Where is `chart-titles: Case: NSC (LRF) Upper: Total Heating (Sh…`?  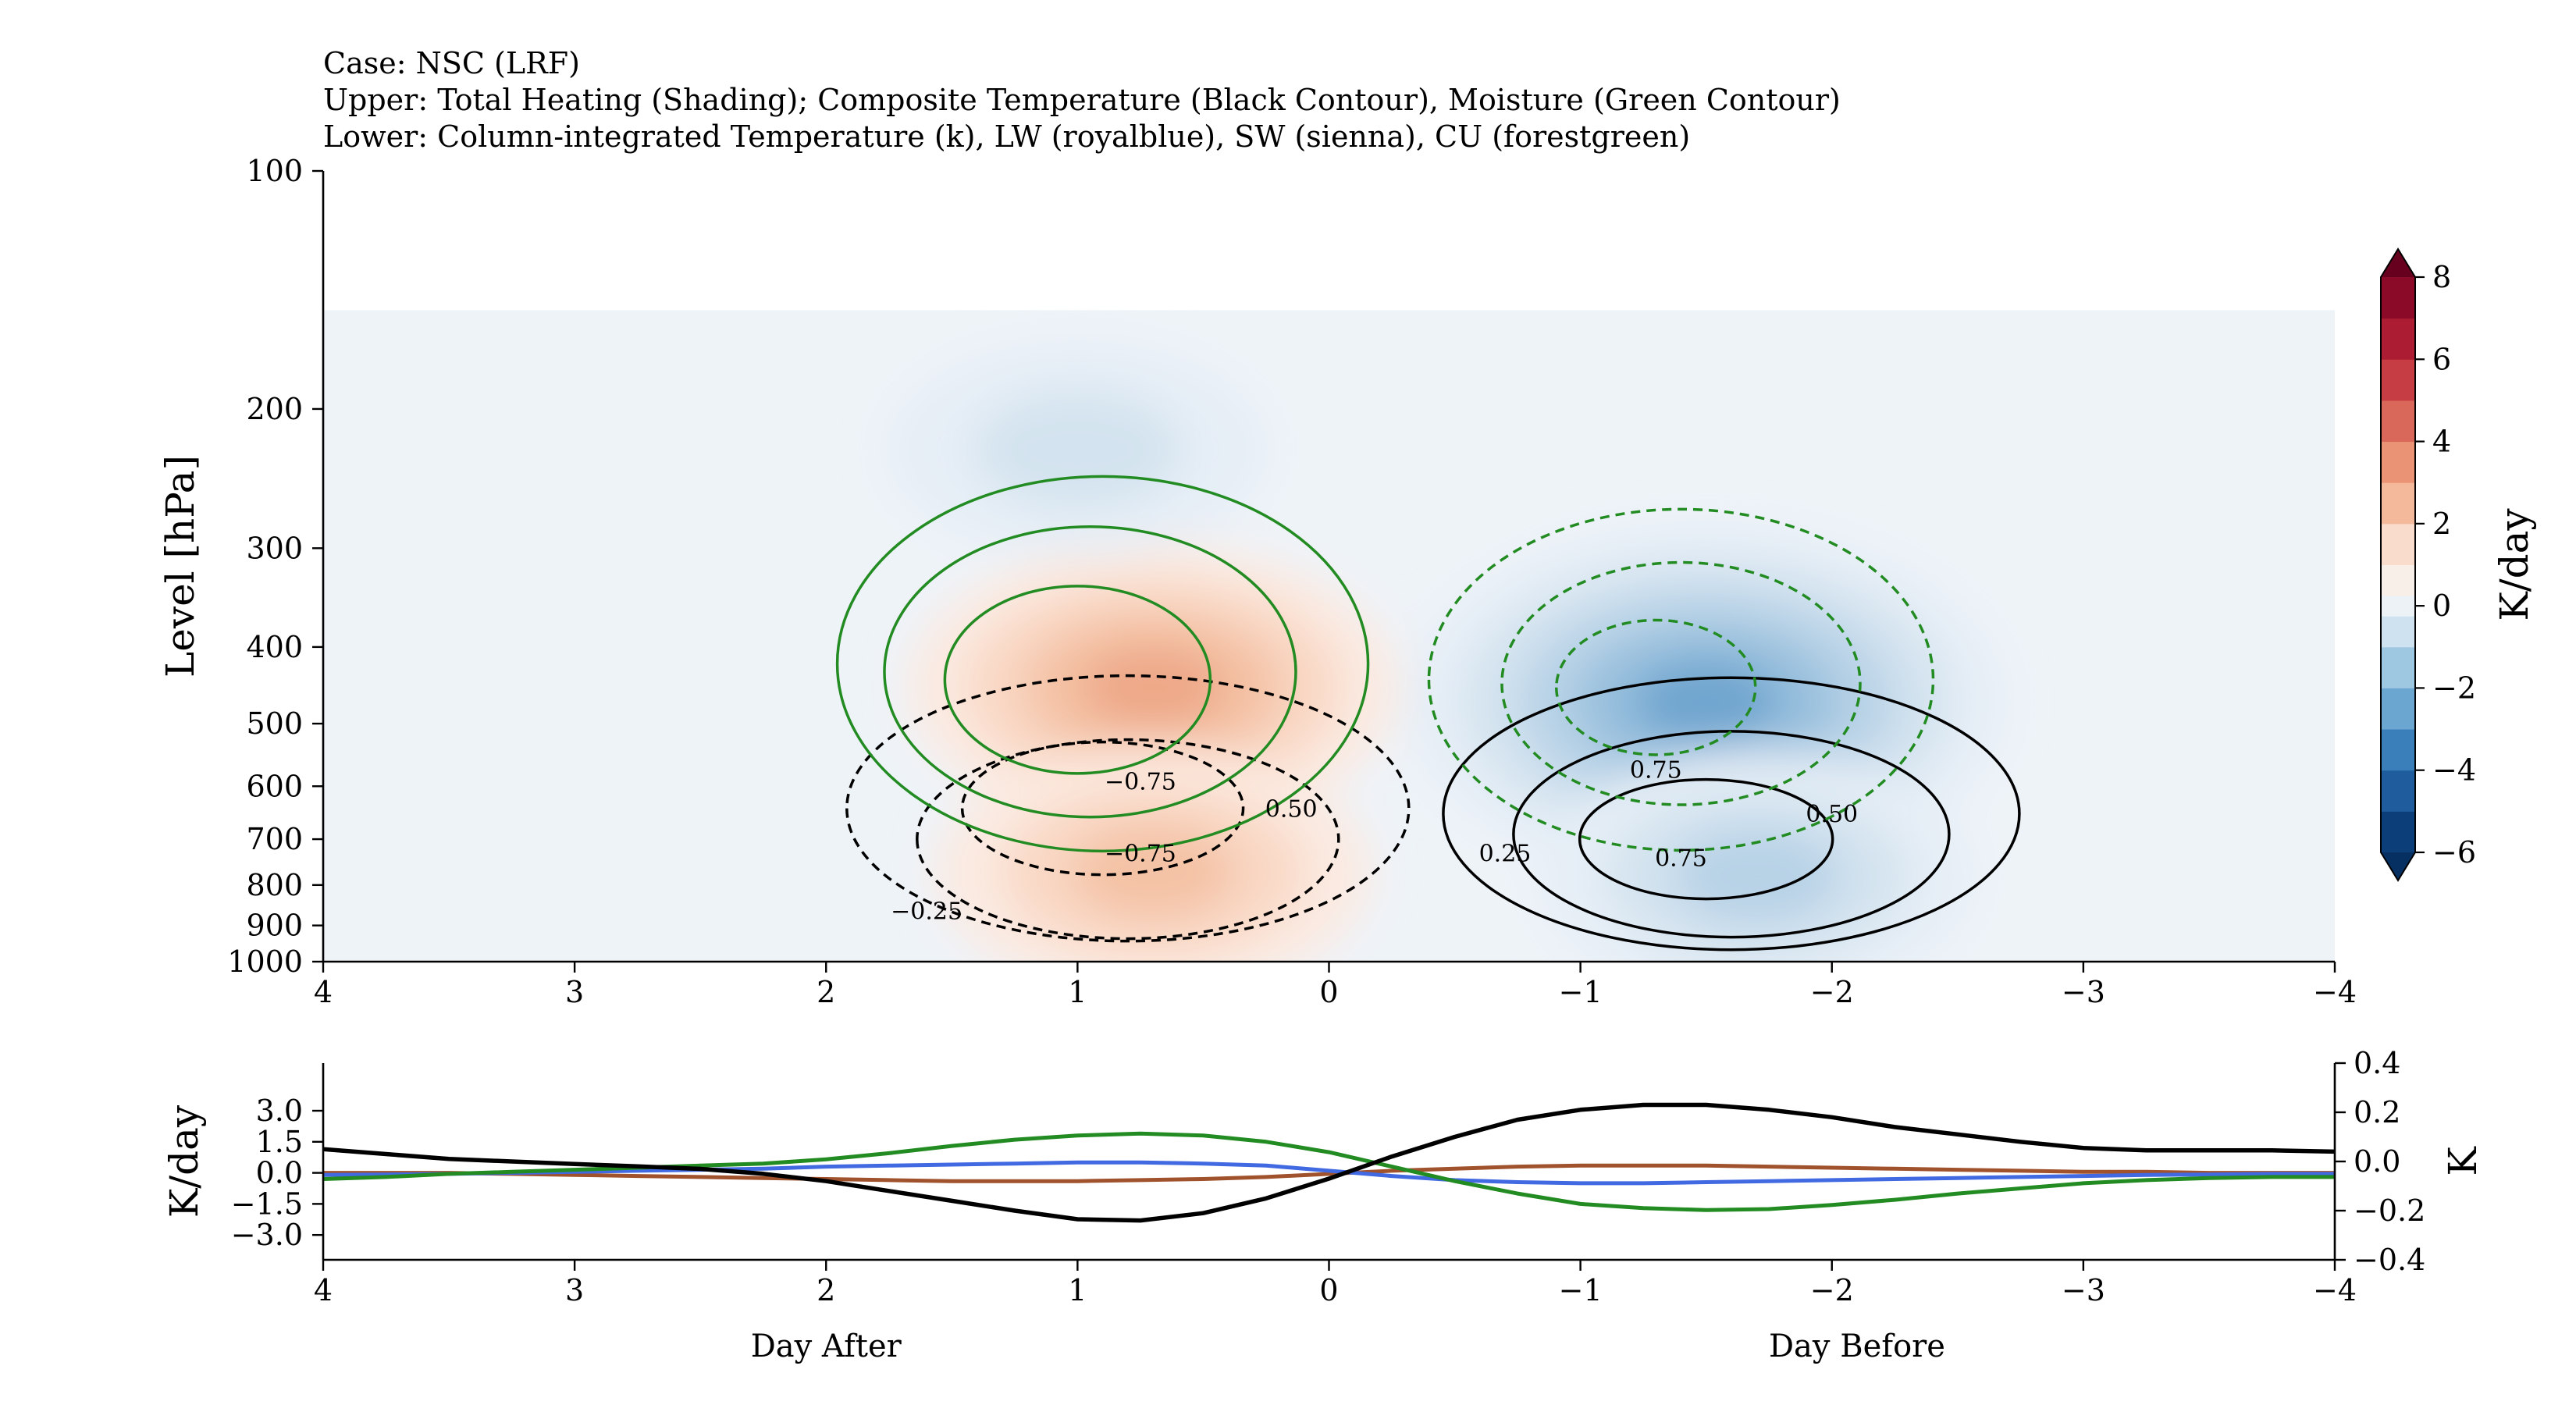 chart-titles: Case: NSC (LRF) Upper: Total Heating (Sh… is located at coordinates (1082, 100).